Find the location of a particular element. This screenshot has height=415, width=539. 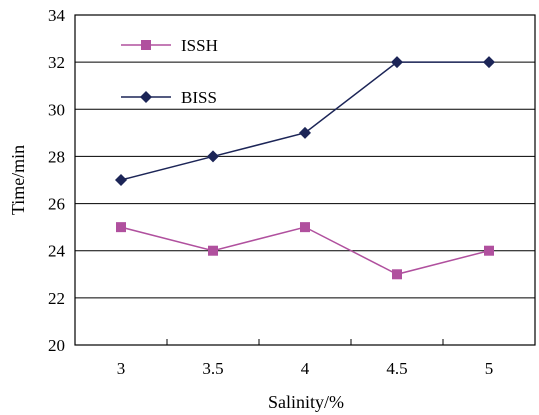

y-tick-label: 20 is located at coordinates (56, 345).